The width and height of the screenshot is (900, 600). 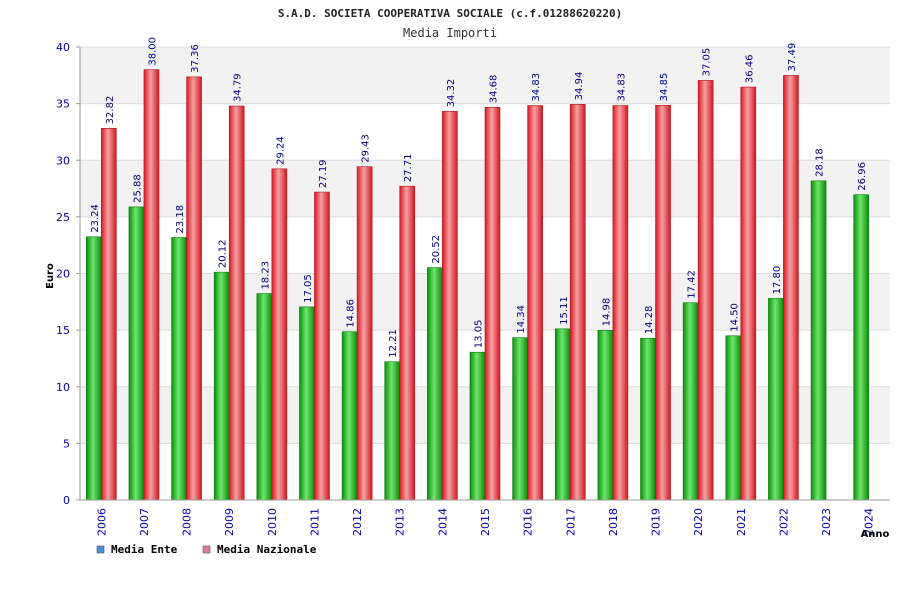 I want to click on y-tick-label: 30, so click(x=63, y=160).